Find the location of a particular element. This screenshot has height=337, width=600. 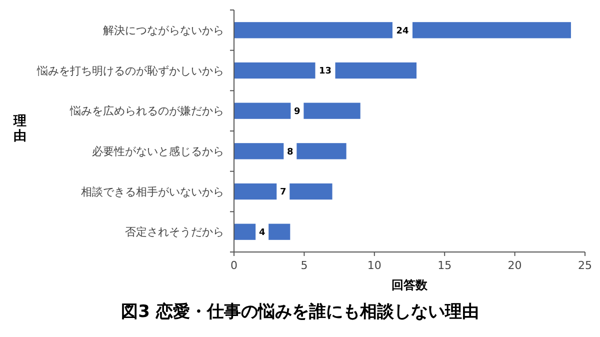

text: 図3 恋愛・仕事の悩みを誰にも相談しない理由 is located at coordinates (300, 312).